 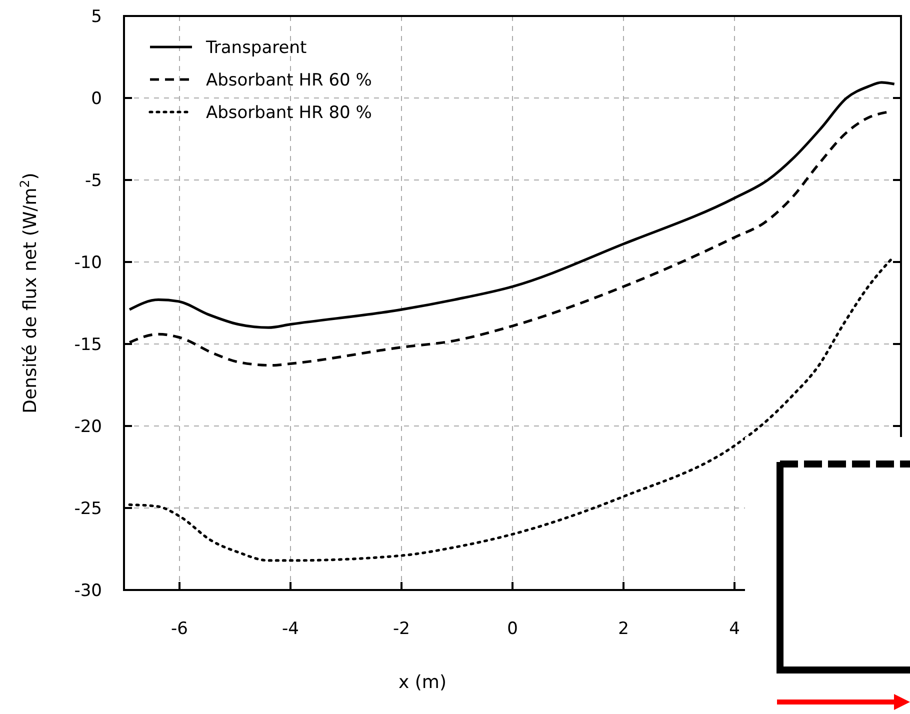 What do you see at coordinates (88, 509) in the screenshot?
I see `y-tick-label: -25` at bounding box center [88, 509].